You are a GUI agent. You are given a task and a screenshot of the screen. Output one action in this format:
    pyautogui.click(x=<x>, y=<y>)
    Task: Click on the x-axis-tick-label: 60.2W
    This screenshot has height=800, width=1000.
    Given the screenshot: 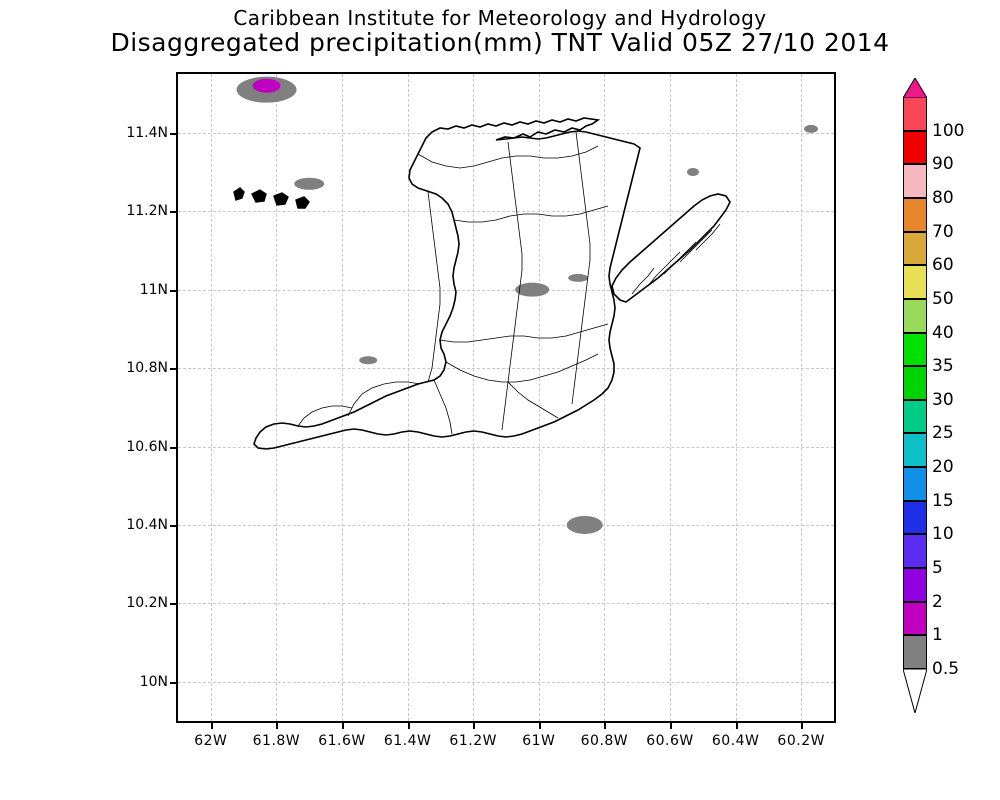 What is the action you would take?
    pyautogui.click(x=801, y=741)
    